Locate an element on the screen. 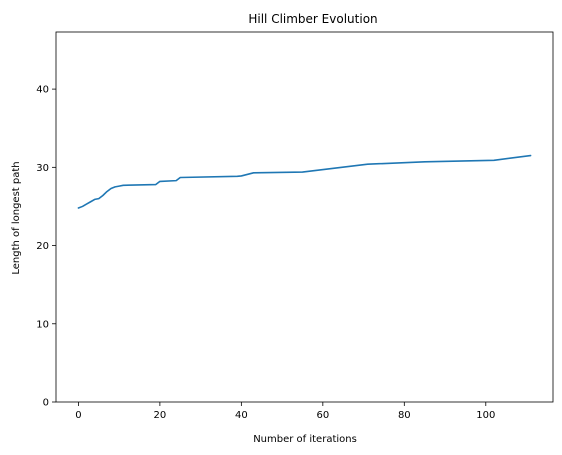  y-axis-ticks: 0 10 20 30 40 is located at coordinates (46, 247).